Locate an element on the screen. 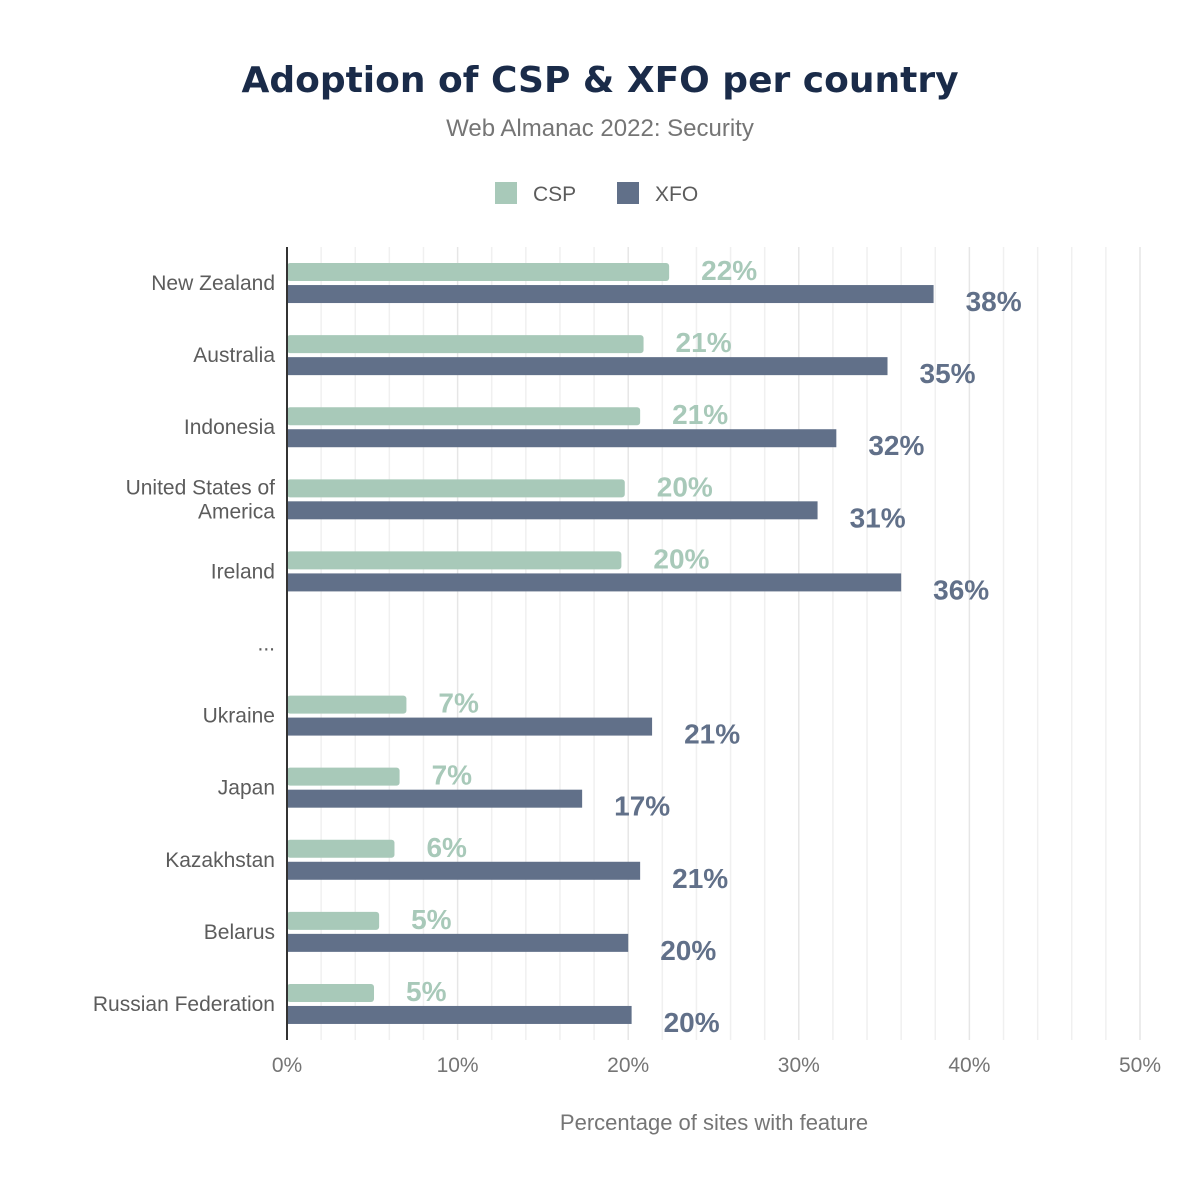  data-label-csp: 22% is located at coordinates (729, 270).